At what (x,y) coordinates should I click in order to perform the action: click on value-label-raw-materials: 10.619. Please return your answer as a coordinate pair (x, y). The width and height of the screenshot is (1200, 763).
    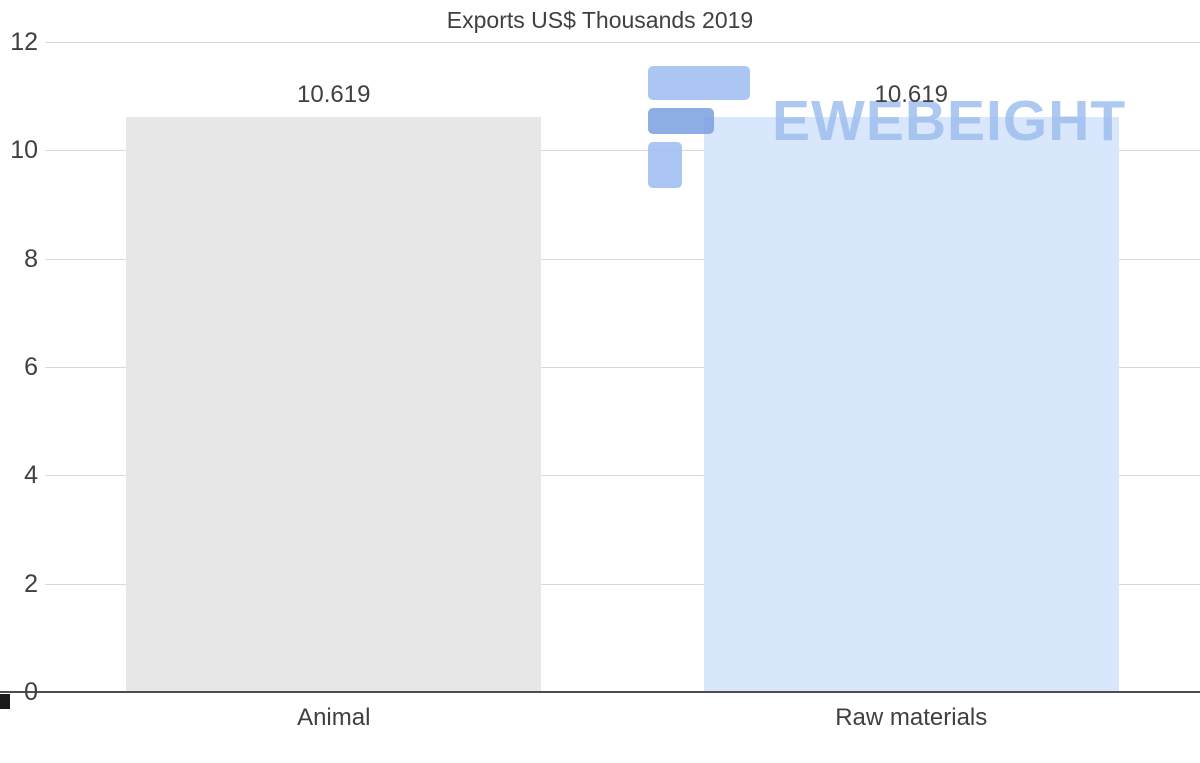
    Looking at the image, I should click on (911, 94).